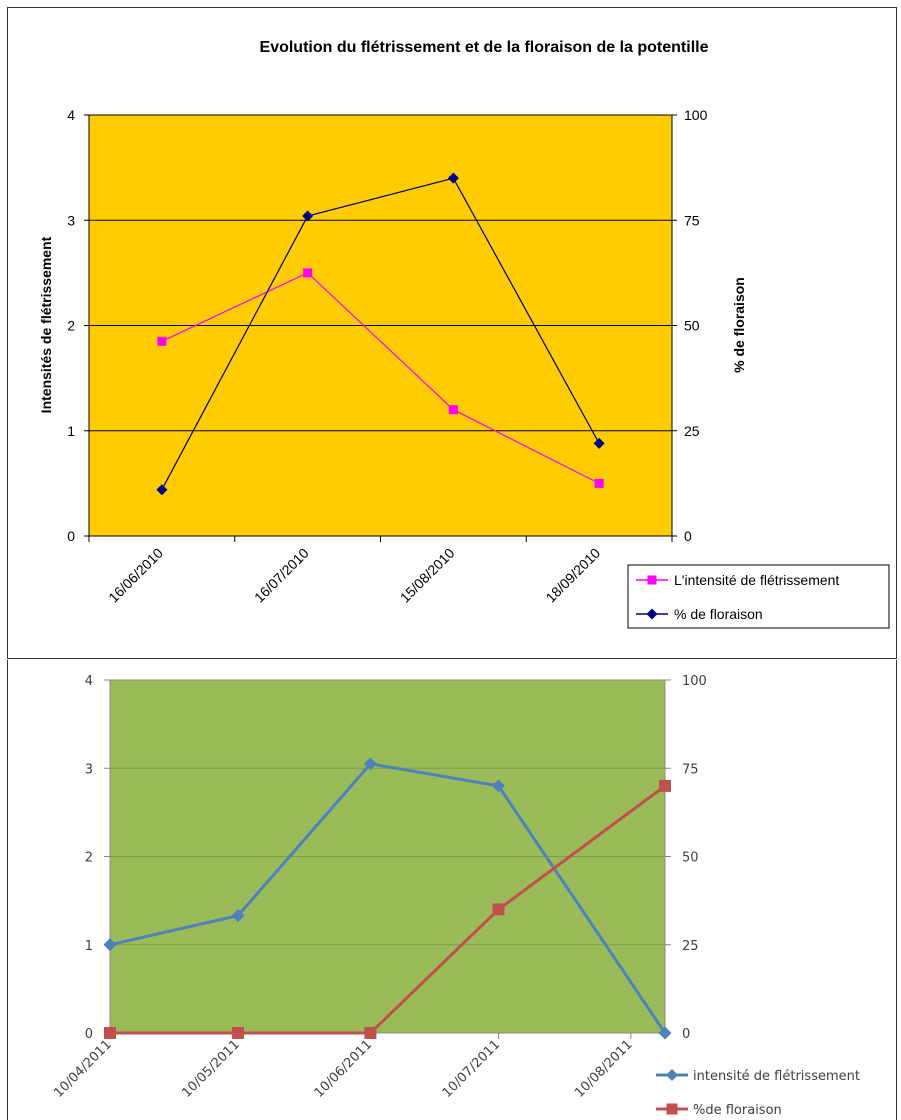  What do you see at coordinates (211, 1069) in the screenshot?
I see `chart-2-x-tick-label: 10/05/2011` at bounding box center [211, 1069].